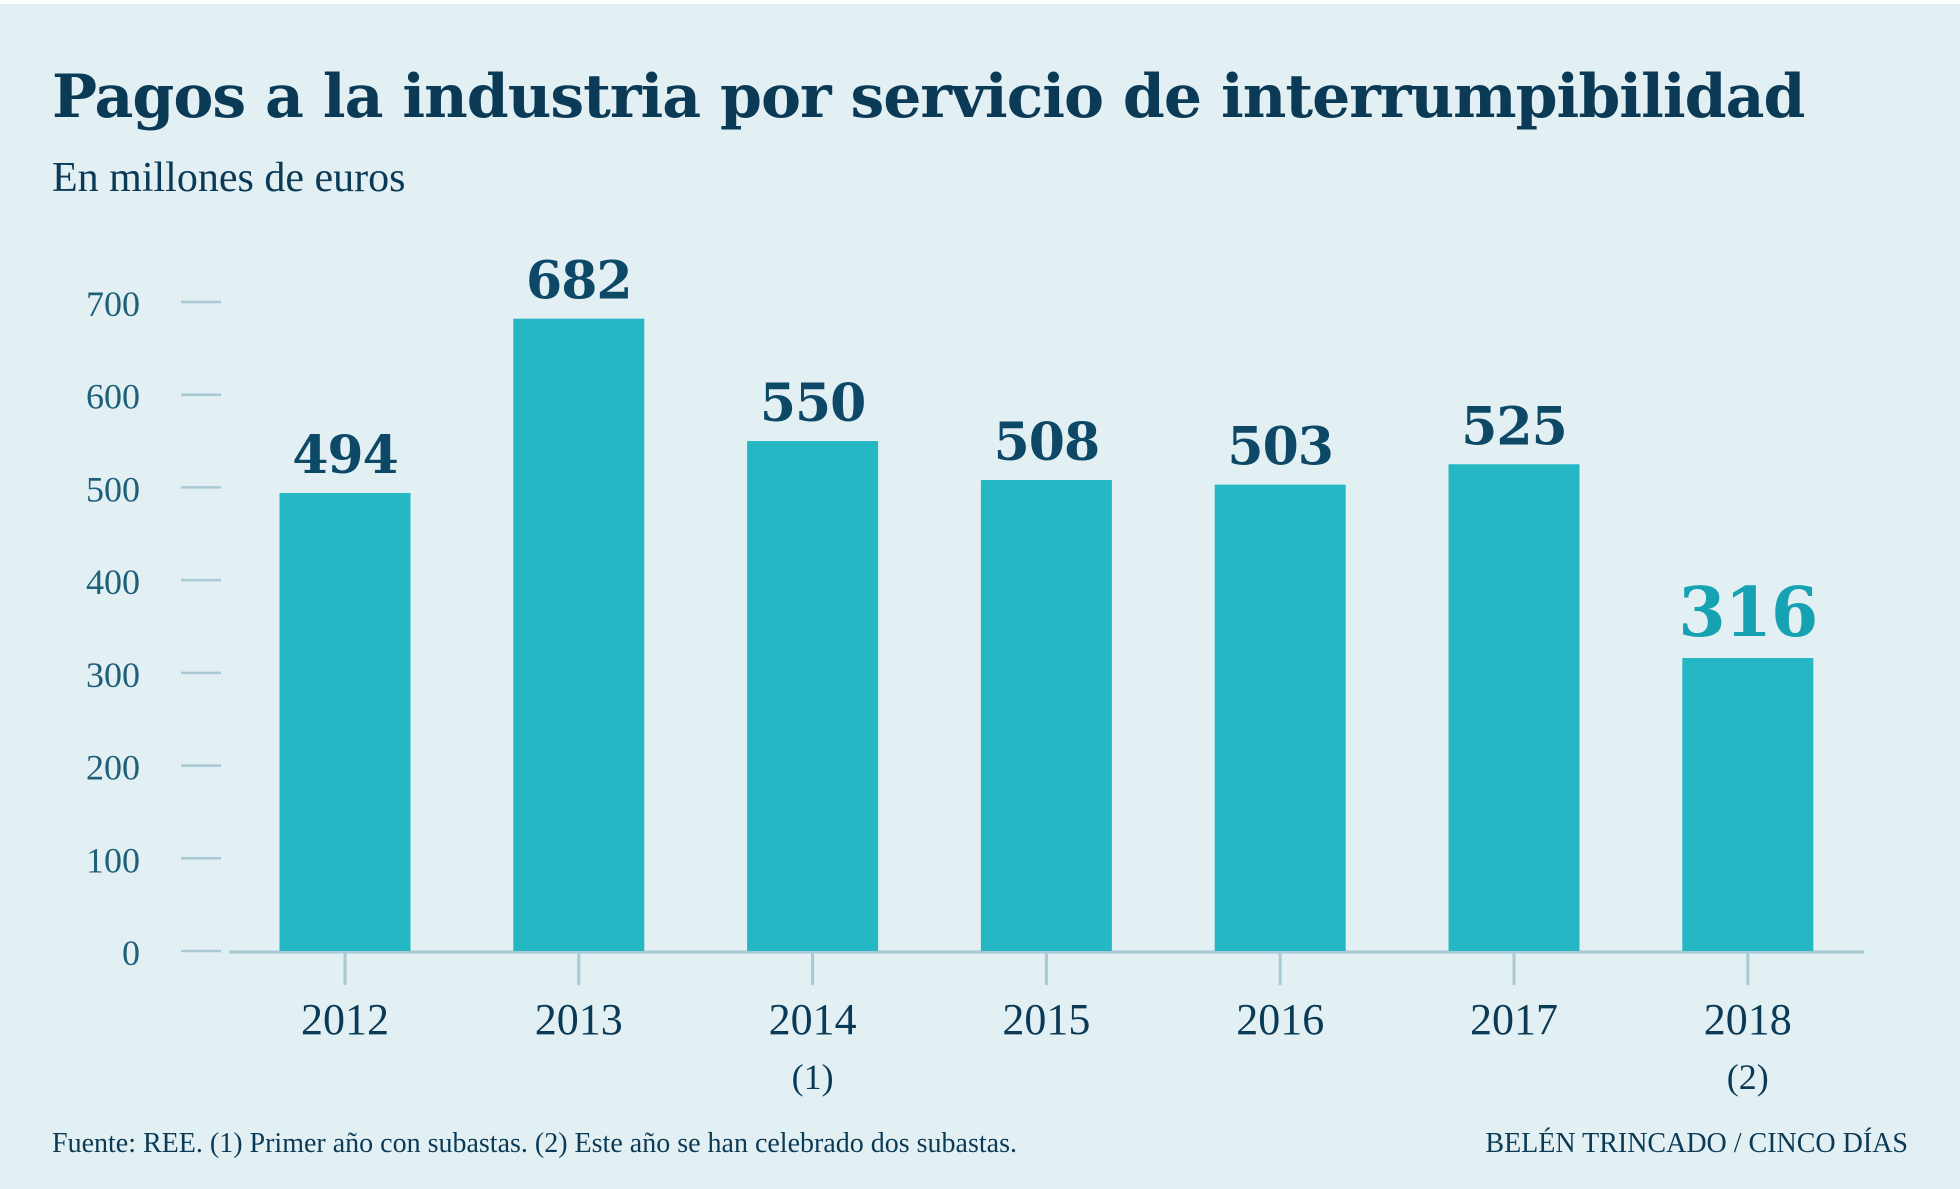 This screenshot has height=1189, width=1960. What do you see at coordinates (1046, 715) in the screenshot?
I see `bar-2015` at bounding box center [1046, 715].